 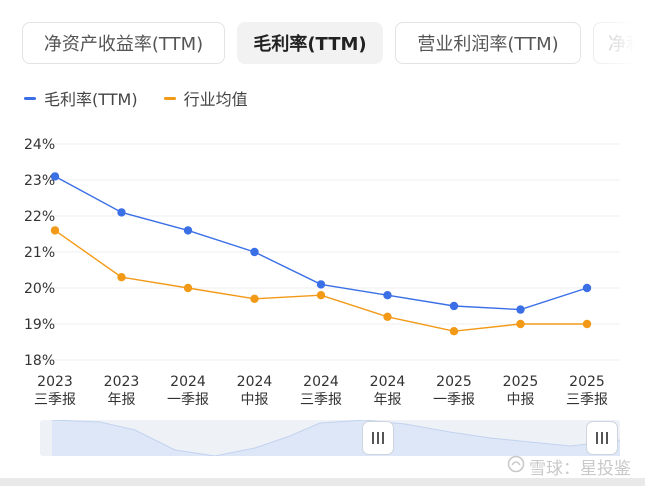 I want to click on y-tick-label: 24%, so click(x=39, y=145).